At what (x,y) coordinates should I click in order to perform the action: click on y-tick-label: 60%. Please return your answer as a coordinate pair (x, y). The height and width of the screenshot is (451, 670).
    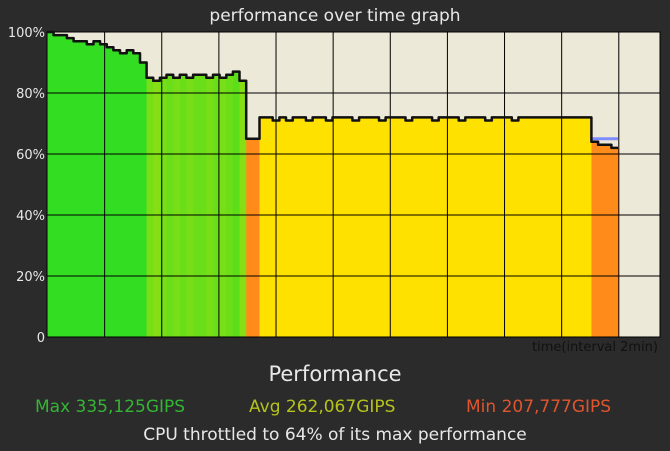
    Looking at the image, I should click on (30, 155).